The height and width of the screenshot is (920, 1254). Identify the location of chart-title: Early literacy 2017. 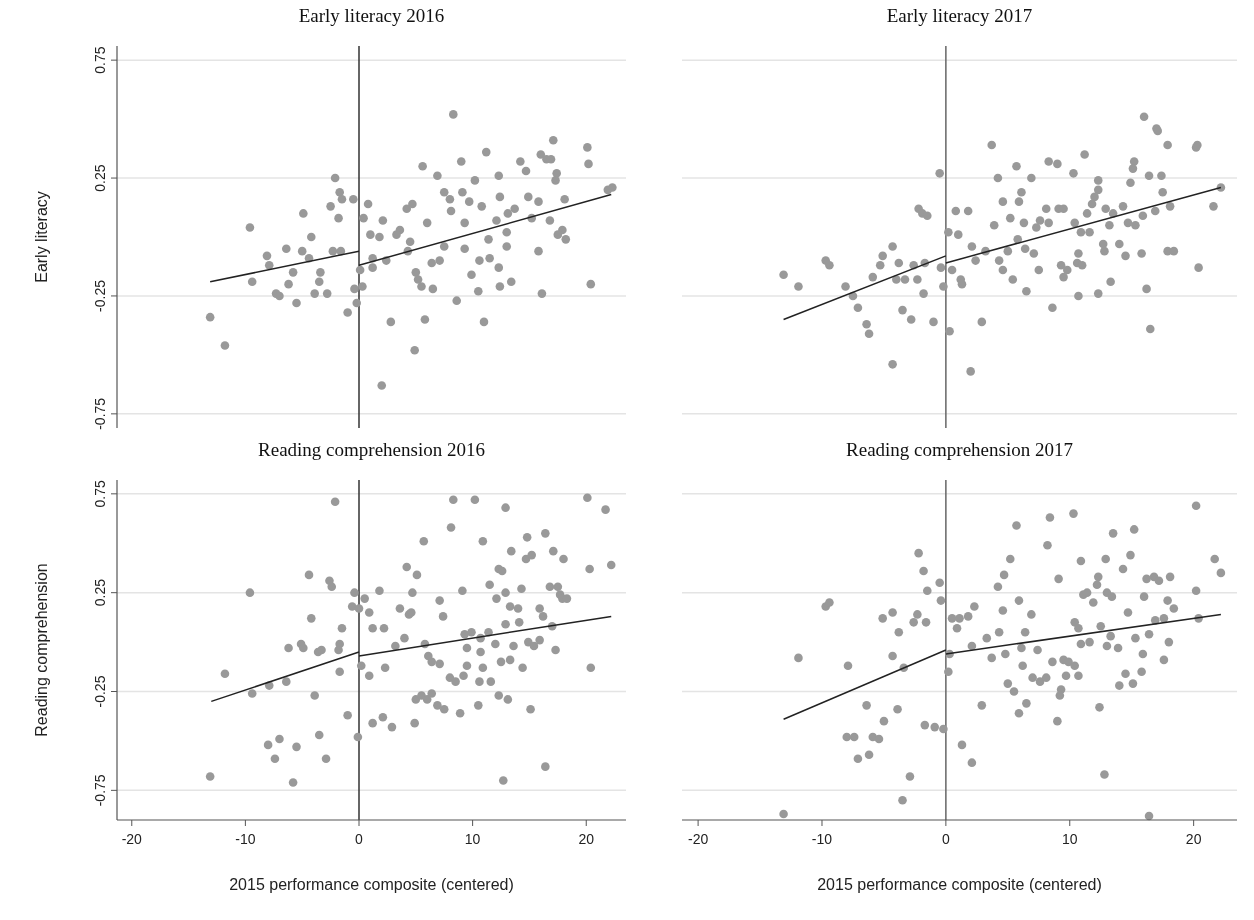
(959, 15).